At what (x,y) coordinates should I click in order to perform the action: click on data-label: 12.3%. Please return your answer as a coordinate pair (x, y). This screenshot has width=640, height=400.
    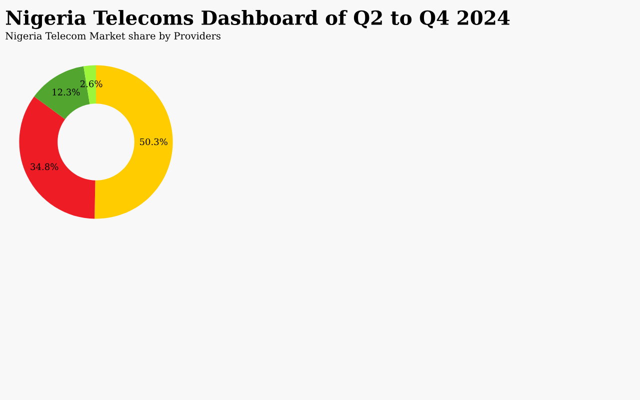
    Looking at the image, I should click on (66, 92).